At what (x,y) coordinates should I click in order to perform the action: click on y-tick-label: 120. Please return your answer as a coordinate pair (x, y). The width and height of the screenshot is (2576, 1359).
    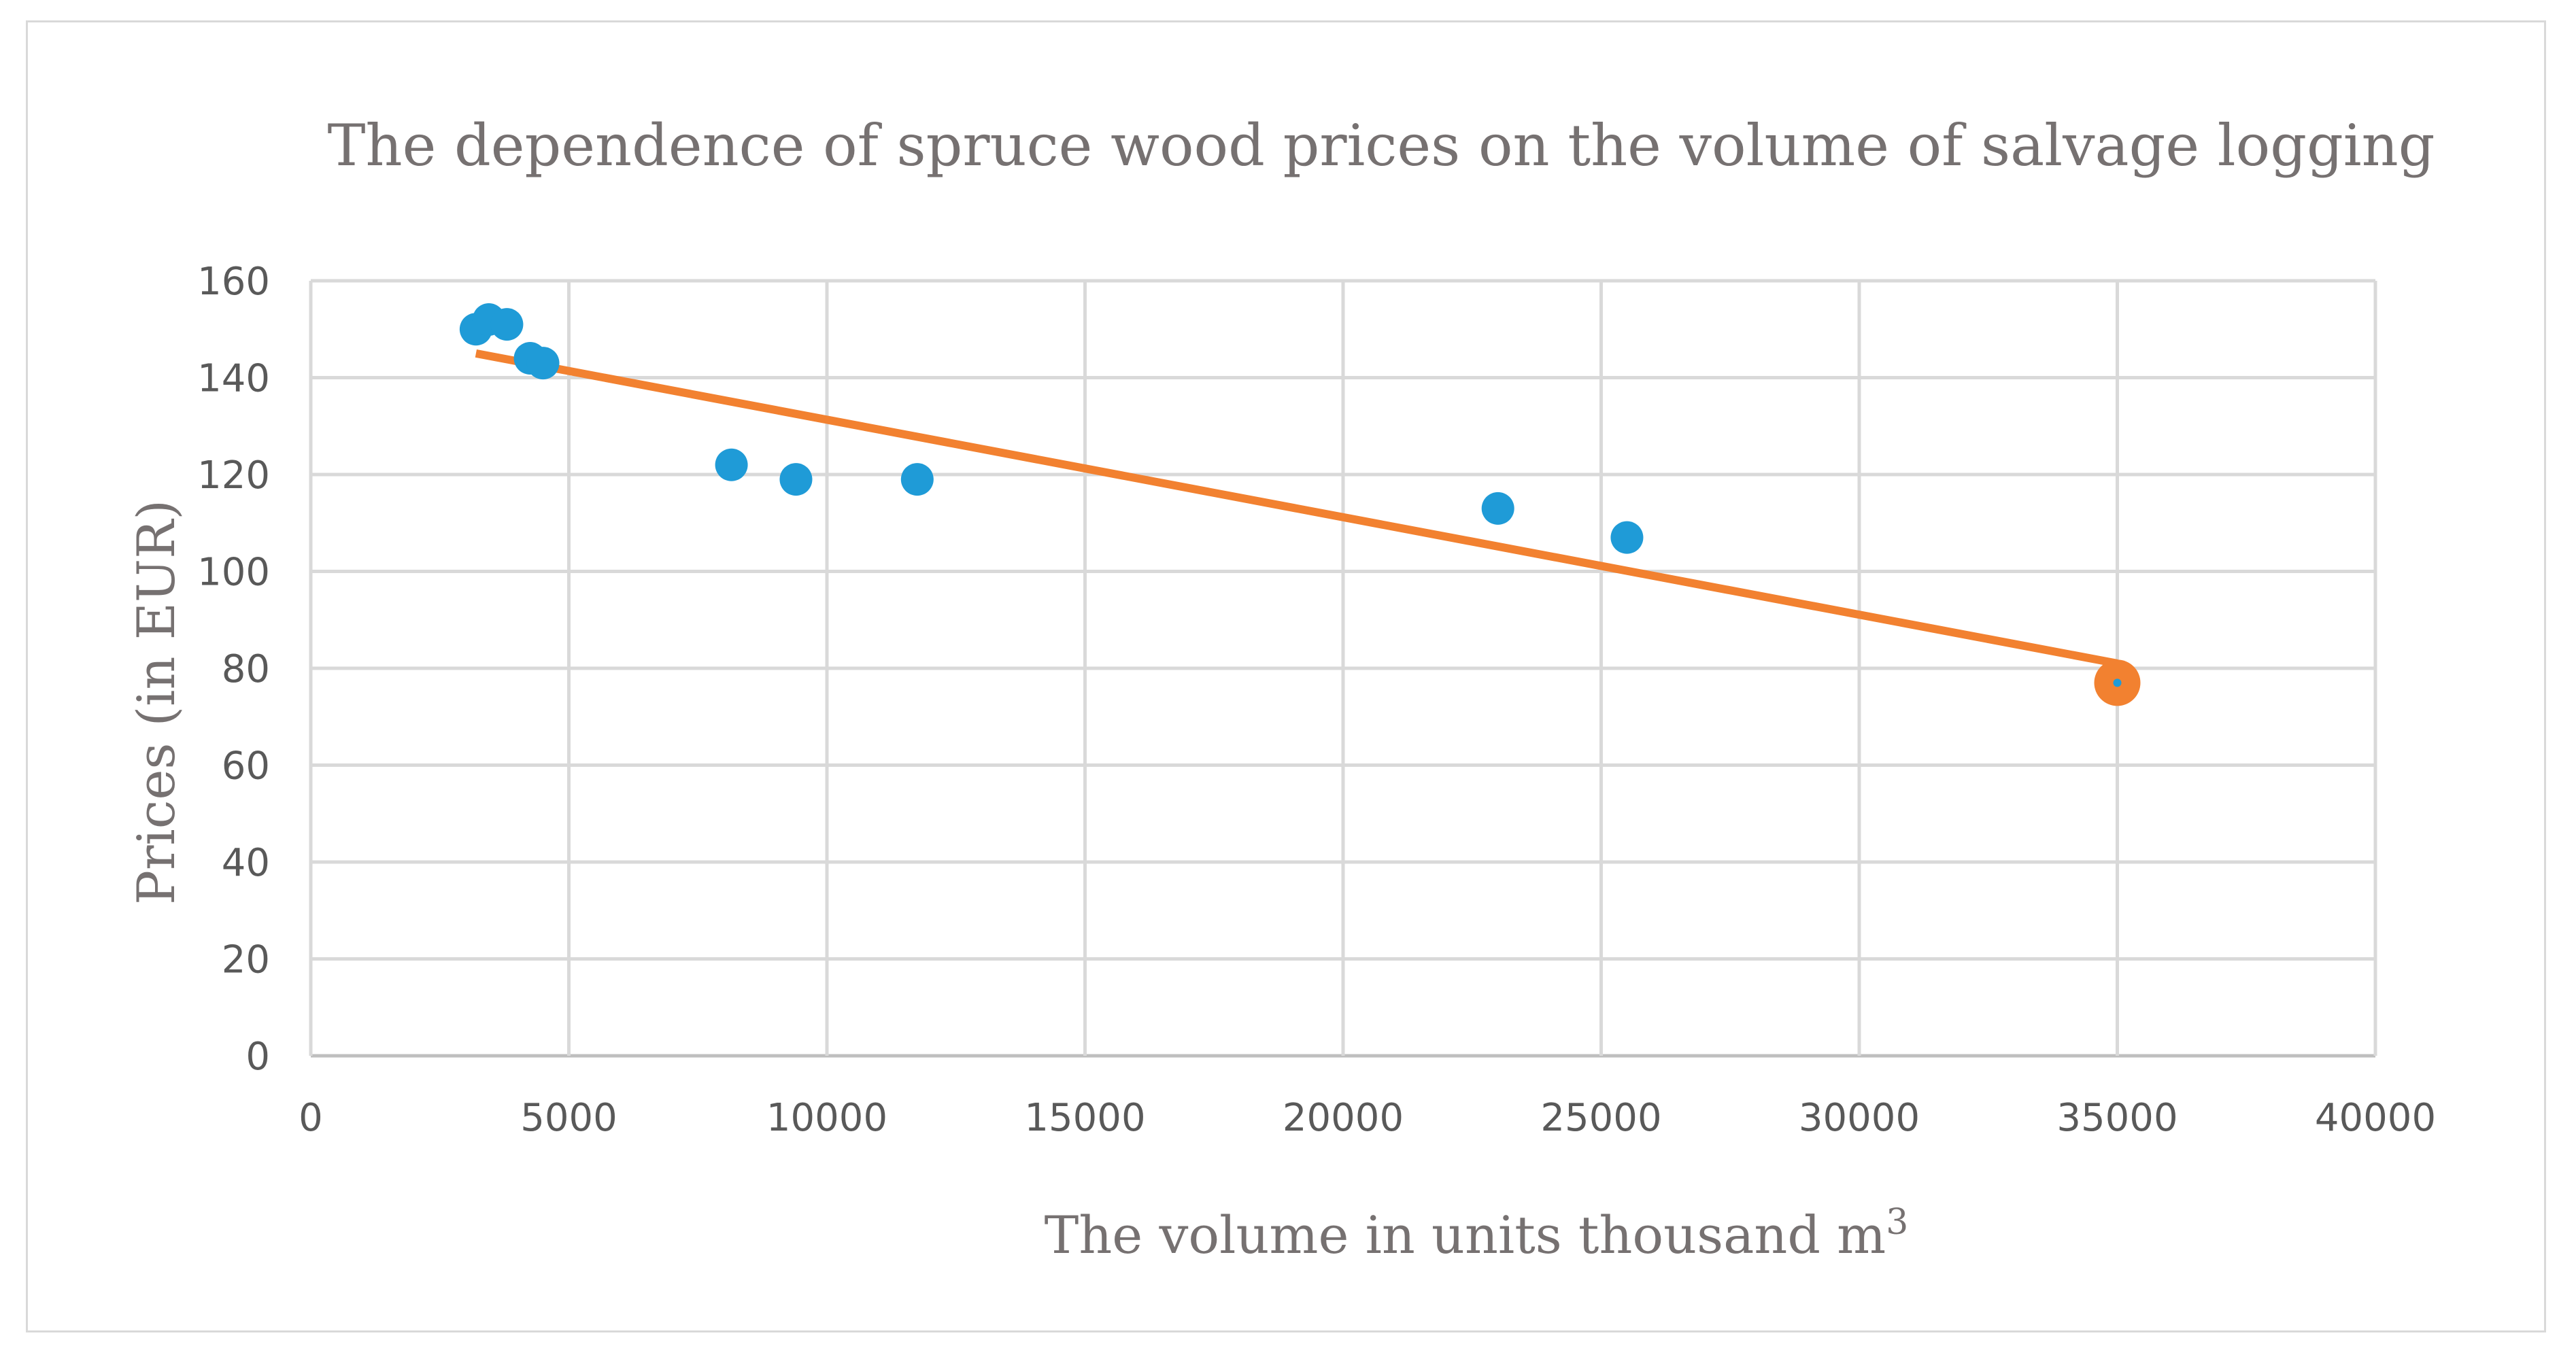
    Looking at the image, I should click on (233, 475).